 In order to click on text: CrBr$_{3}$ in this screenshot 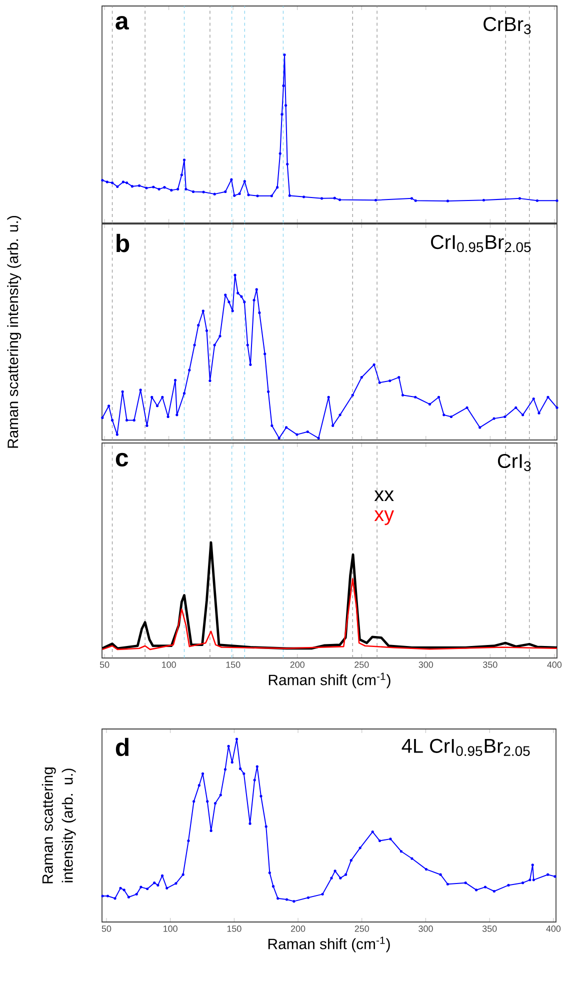, I will do `click(507, 25)`.